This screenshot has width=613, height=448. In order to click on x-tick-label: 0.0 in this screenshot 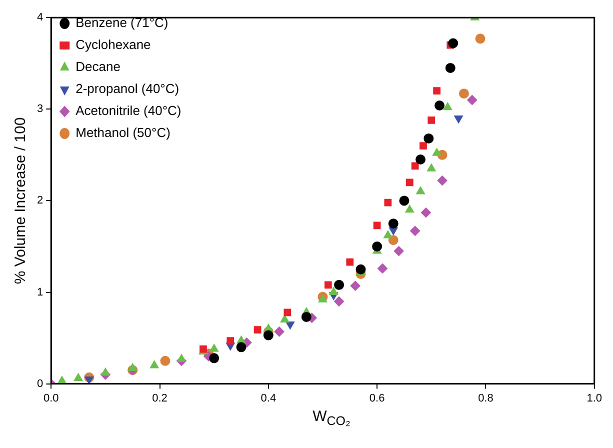, I will do `click(51, 398)`.